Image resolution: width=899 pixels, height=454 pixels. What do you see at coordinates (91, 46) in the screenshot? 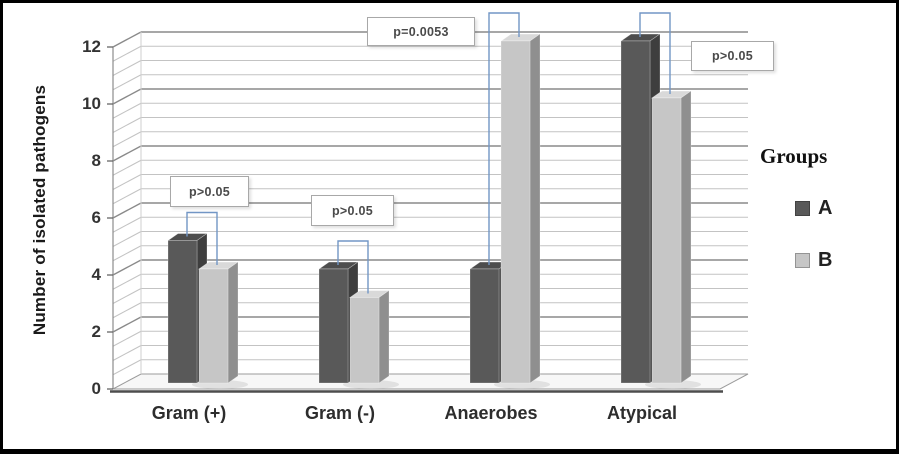
I see `y-tick-label: 12` at bounding box center [91, 46].